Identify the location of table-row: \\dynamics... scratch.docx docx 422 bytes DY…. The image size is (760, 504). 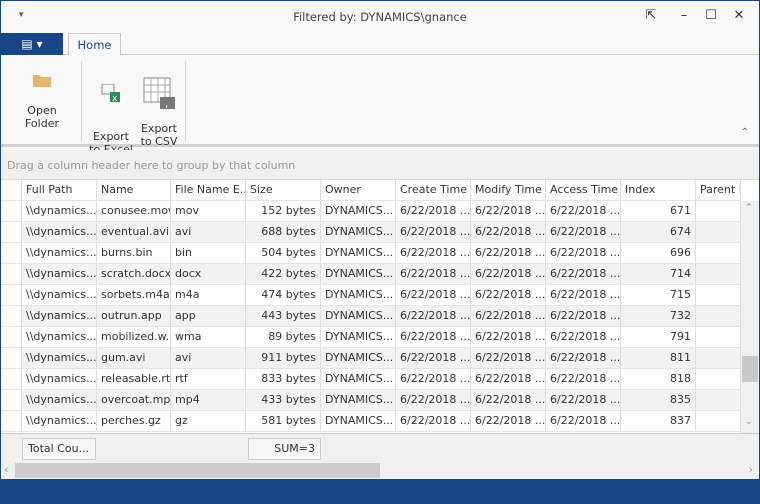
(371, 274).